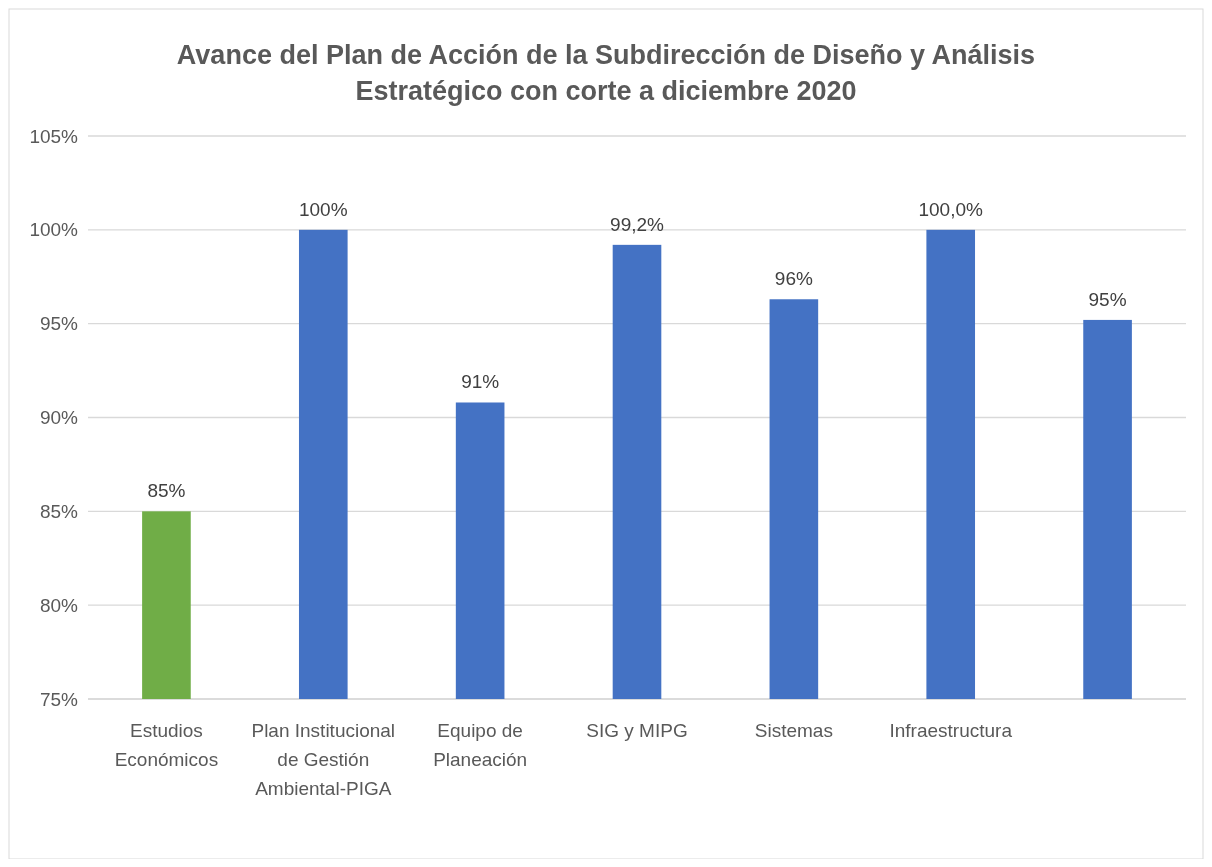 Image resolution: width=1212 pixels, height=867 pixels. I want to click on x-tick-label: Plan Institucional de Gestión Ambiental-PIGA, so click(323, 759).